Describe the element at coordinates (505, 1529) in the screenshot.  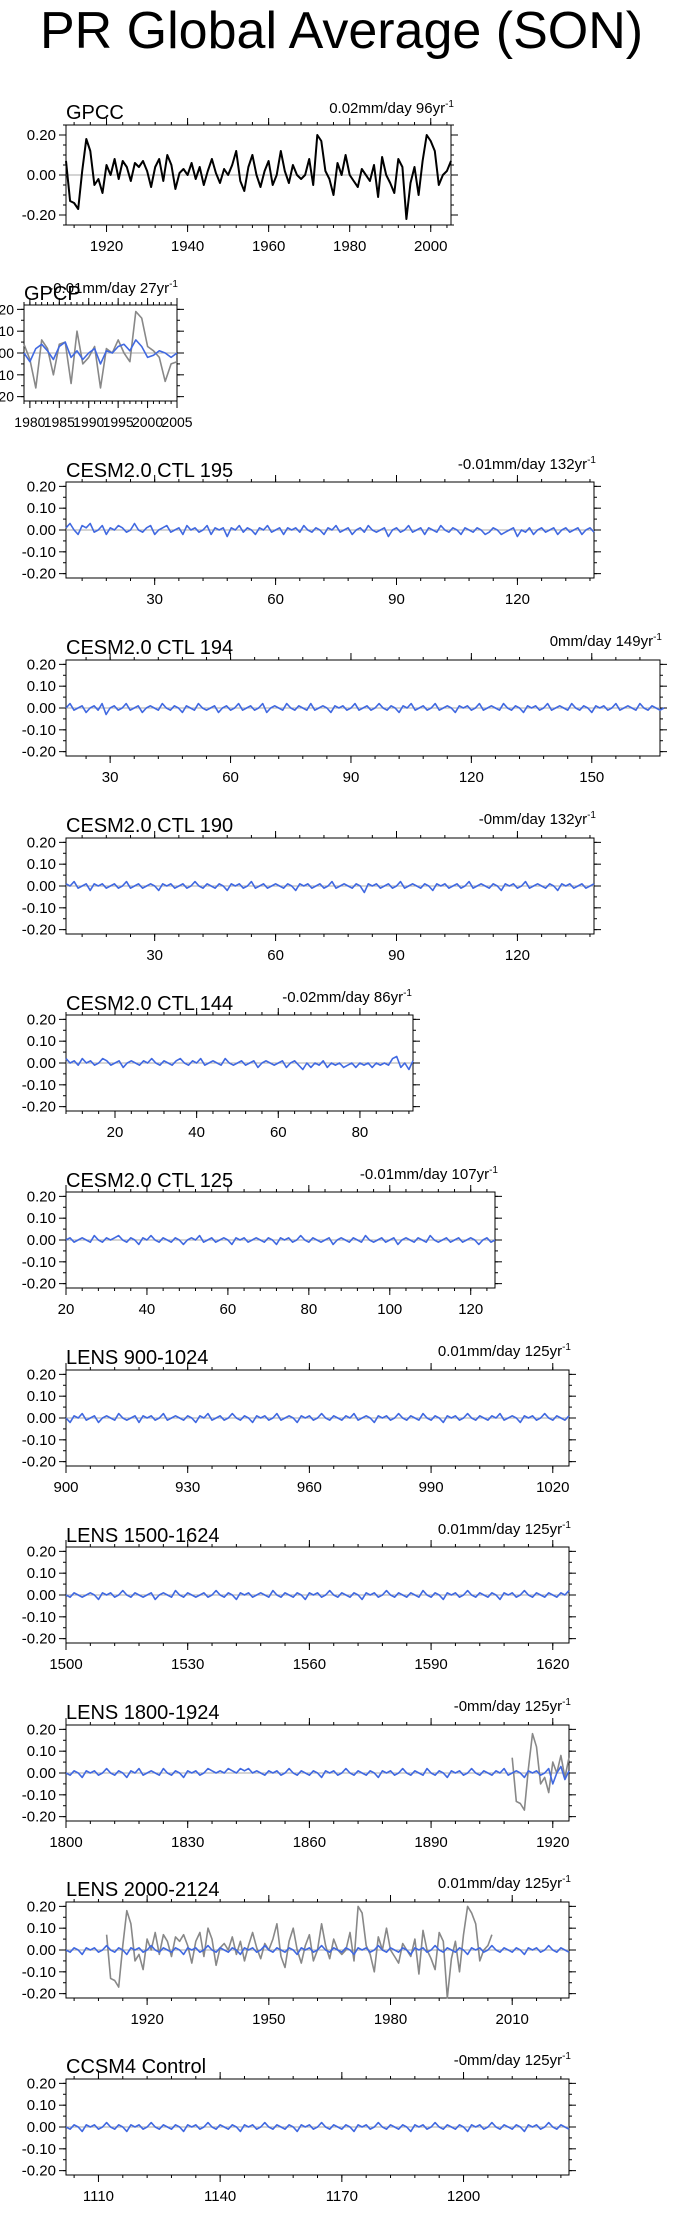
I see `trend-label: 0.01mm/day 125yr-1` at that location.